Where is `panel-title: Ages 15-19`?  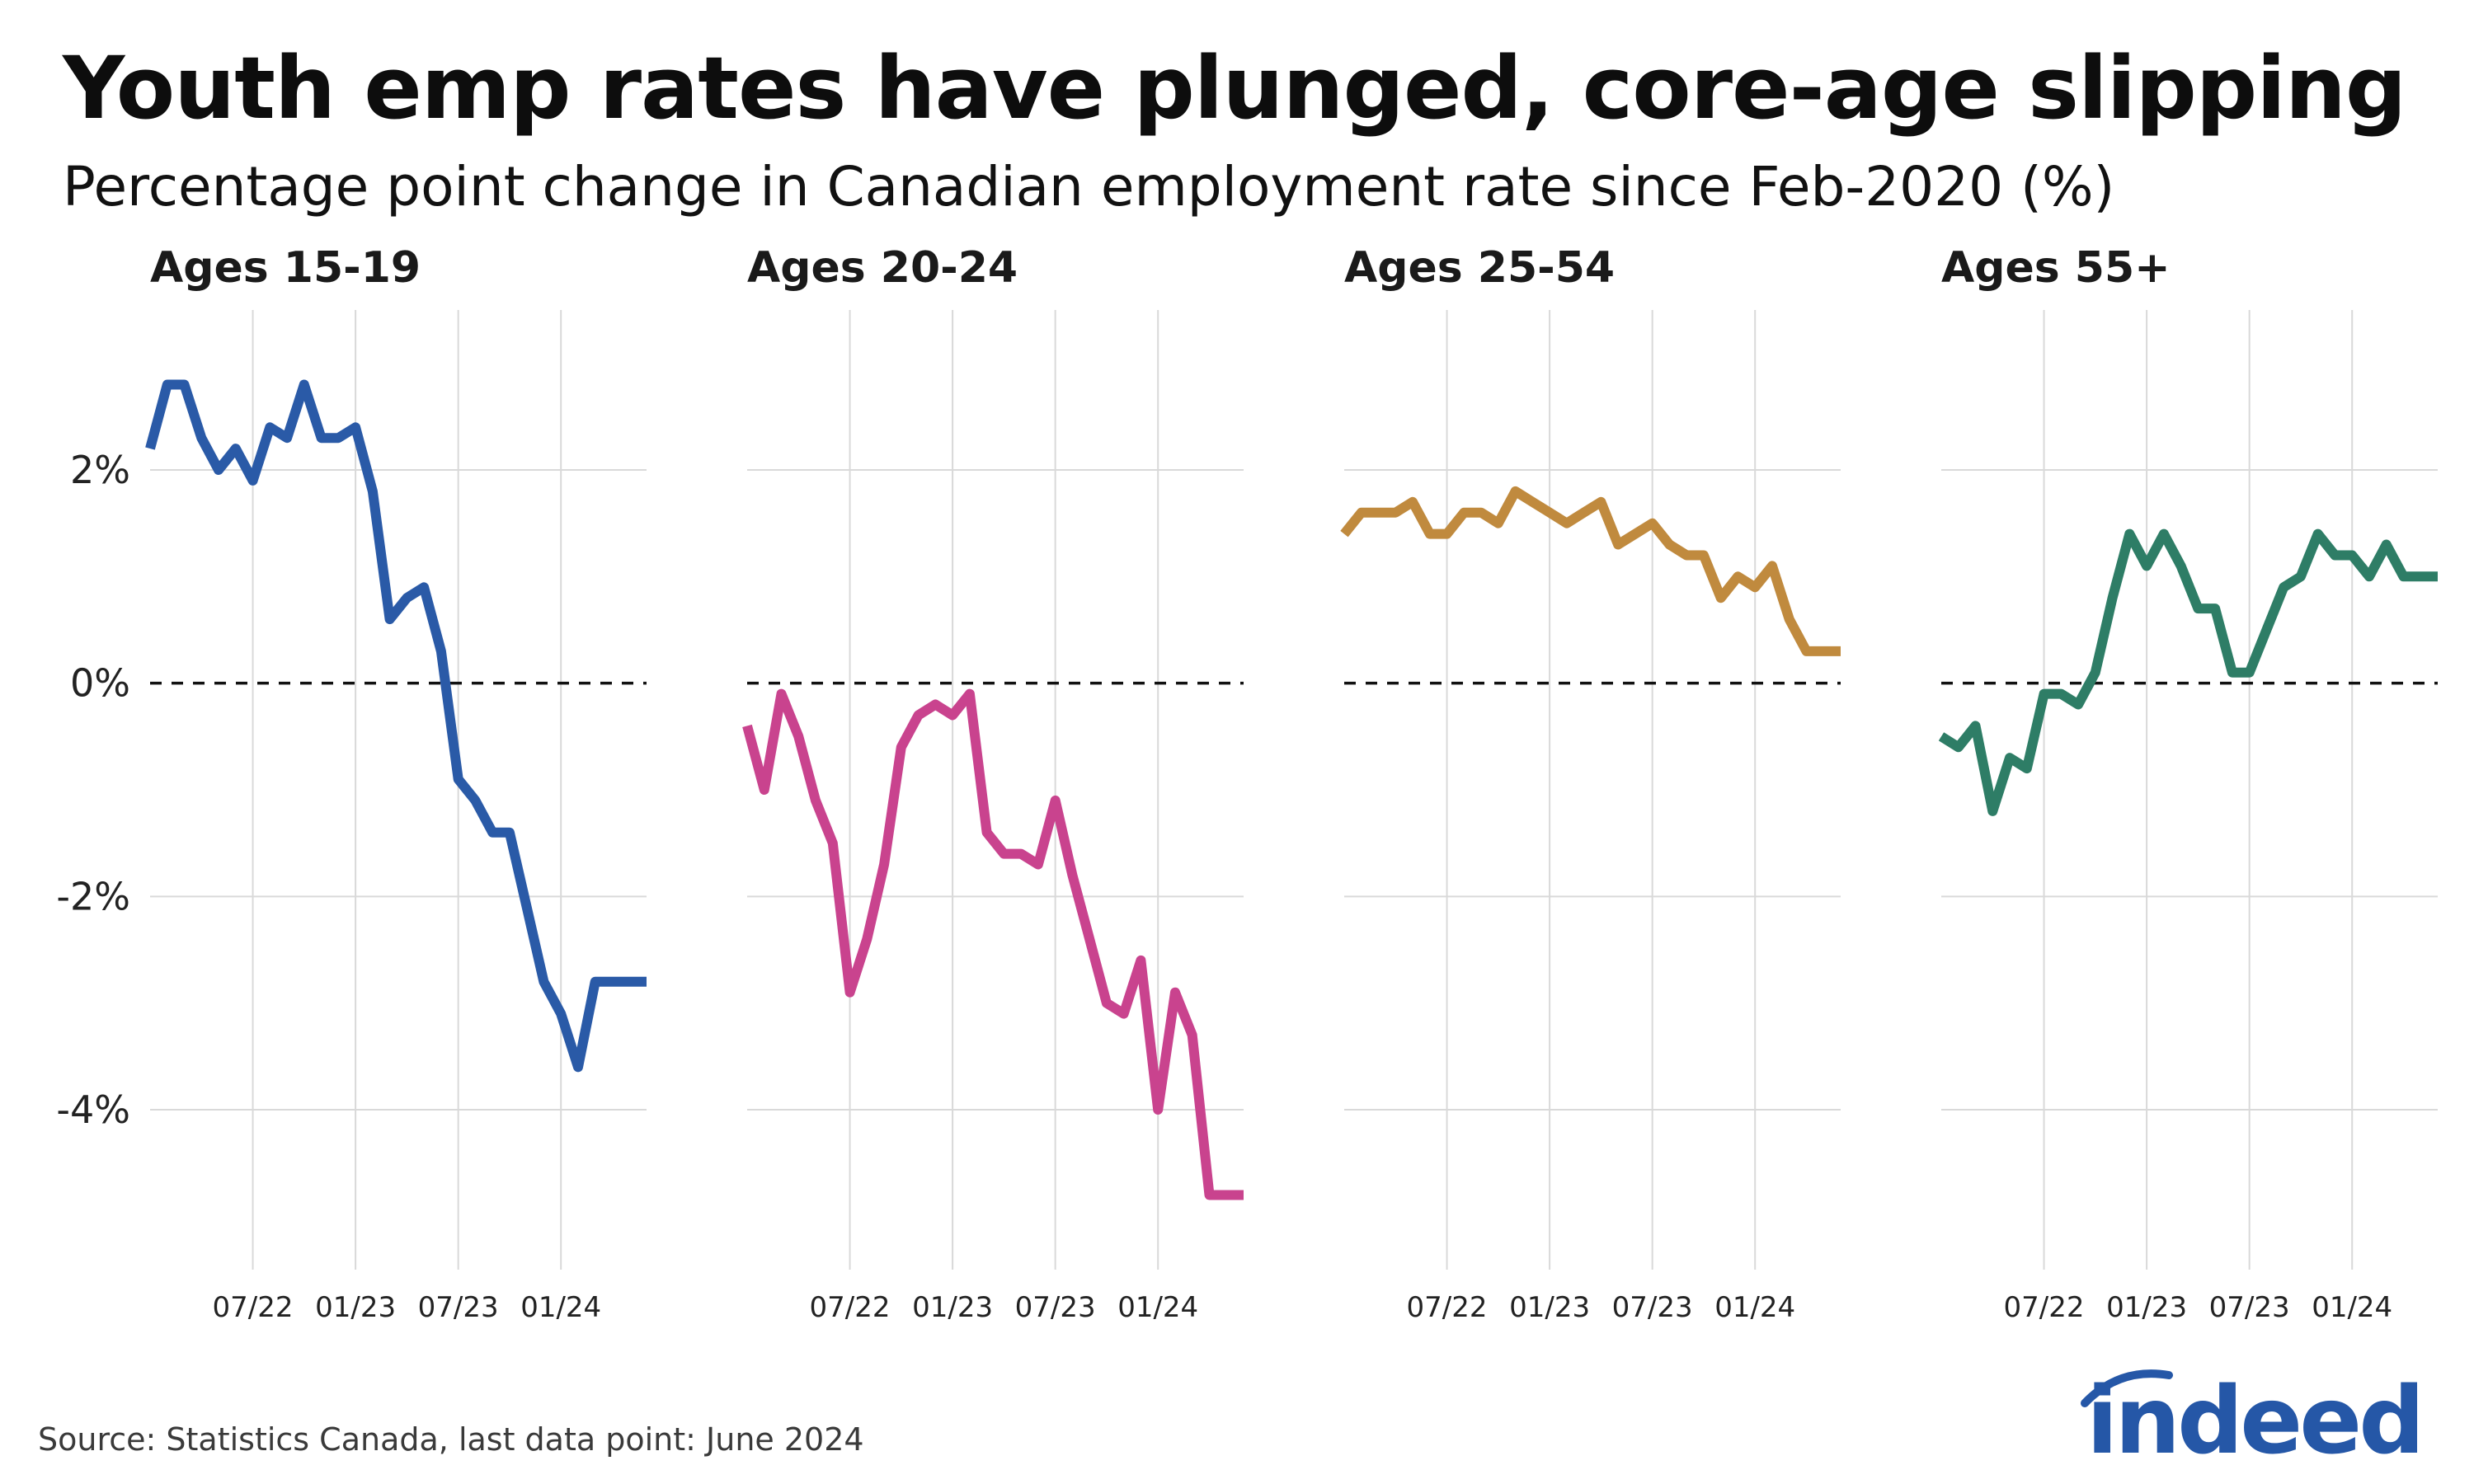
panel-title: Ages 15-19 is located at coordinates (285, 268).